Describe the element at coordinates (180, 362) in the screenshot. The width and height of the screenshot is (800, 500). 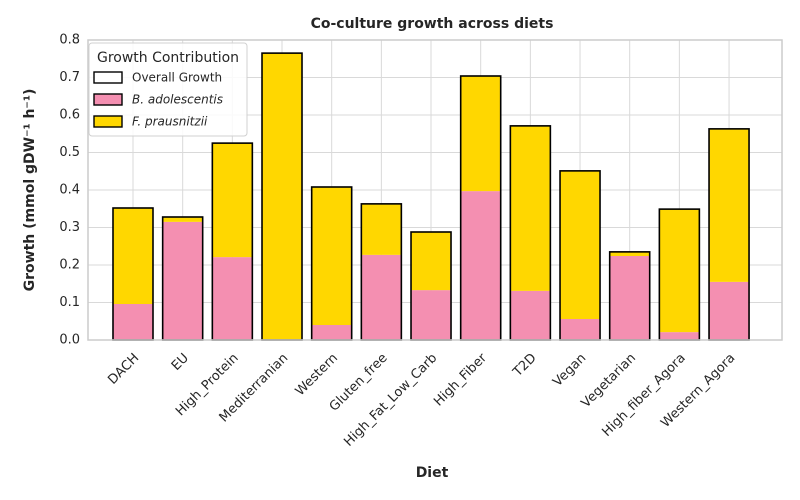
I see `x-tick-label: EU` at that location.